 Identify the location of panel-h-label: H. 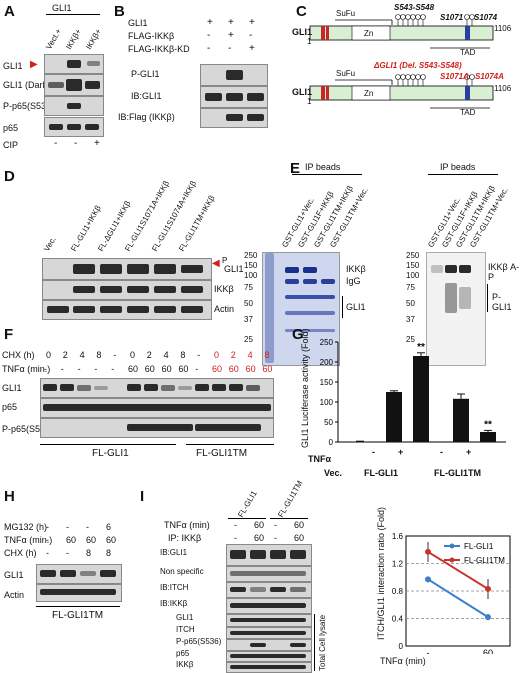
(9, 496).